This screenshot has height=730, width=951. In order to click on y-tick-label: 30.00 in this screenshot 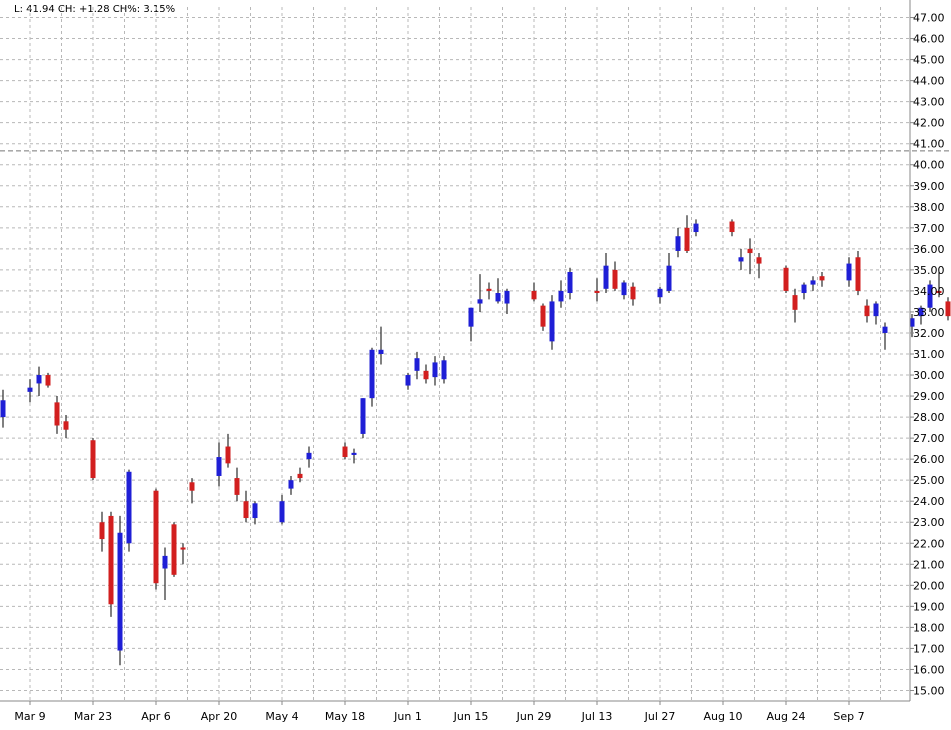, I will do `click(929, 375)`.